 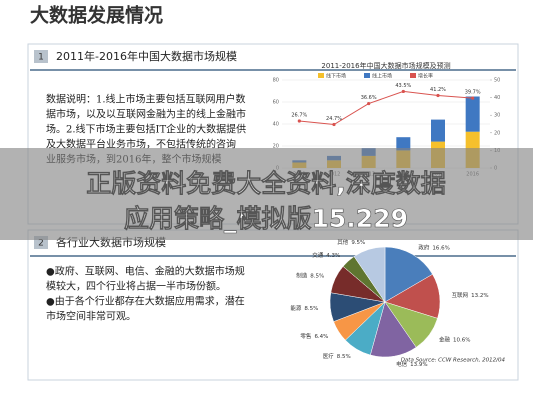 I want to click on banner-text: 应用策略_模拟版15.229, so click(x=266, y=218).